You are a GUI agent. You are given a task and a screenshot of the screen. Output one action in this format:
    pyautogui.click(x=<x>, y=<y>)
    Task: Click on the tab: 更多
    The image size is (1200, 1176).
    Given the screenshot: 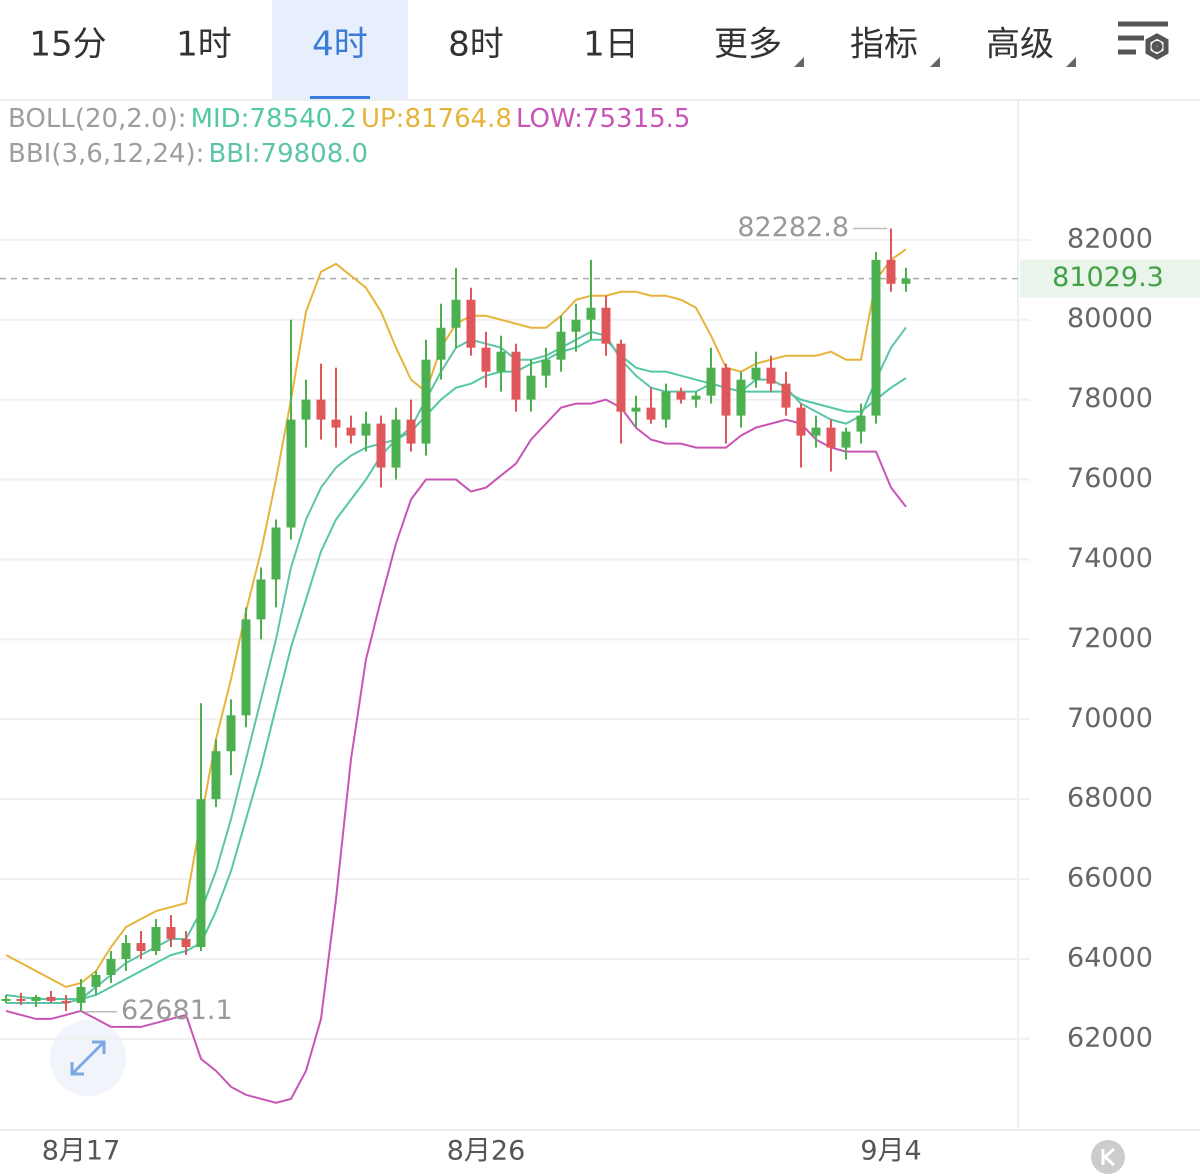 What is the action you would take?
    pyautogui.click(x=748, y=45)
    